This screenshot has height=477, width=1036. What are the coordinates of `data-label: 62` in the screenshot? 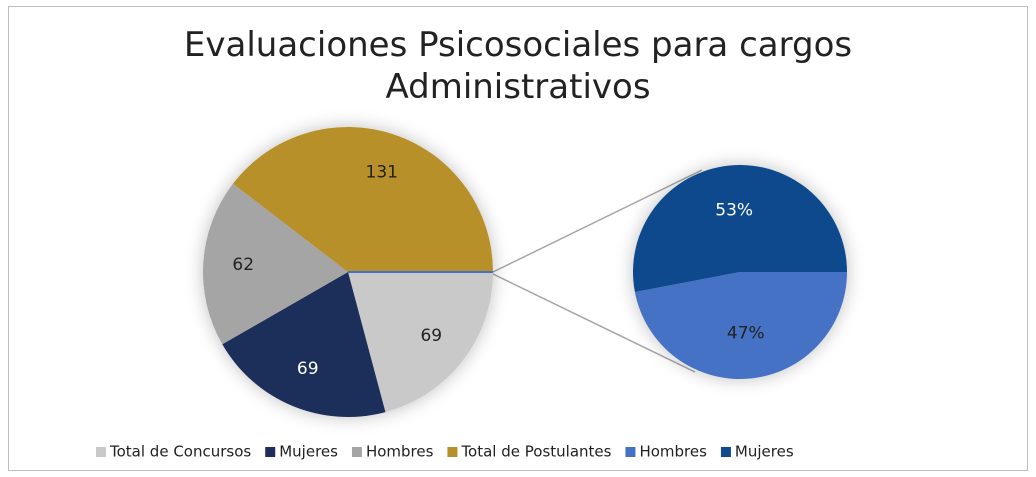 It's located at (243, 265).